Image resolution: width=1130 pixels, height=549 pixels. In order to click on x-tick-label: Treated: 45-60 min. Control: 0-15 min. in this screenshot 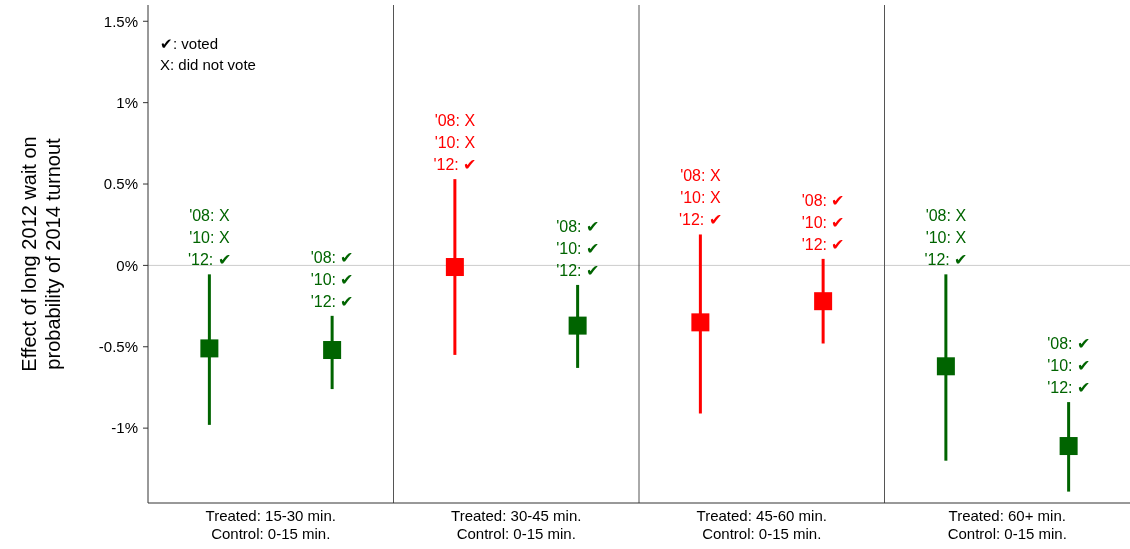, I will do `click(761, 524)`.